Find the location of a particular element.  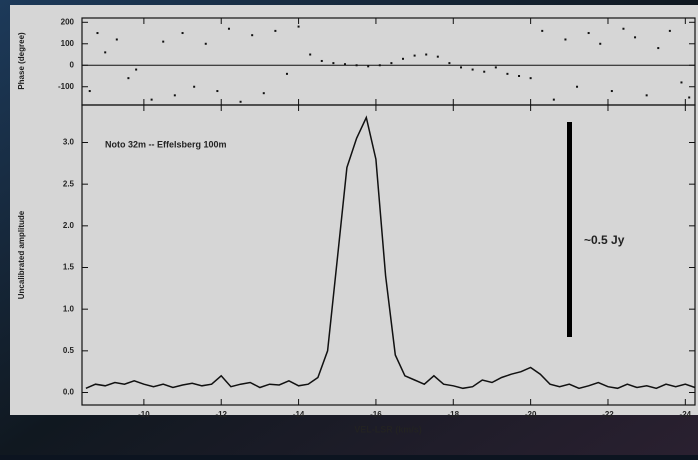

y-tick-label: -100 is located at coordinates (66, 86).